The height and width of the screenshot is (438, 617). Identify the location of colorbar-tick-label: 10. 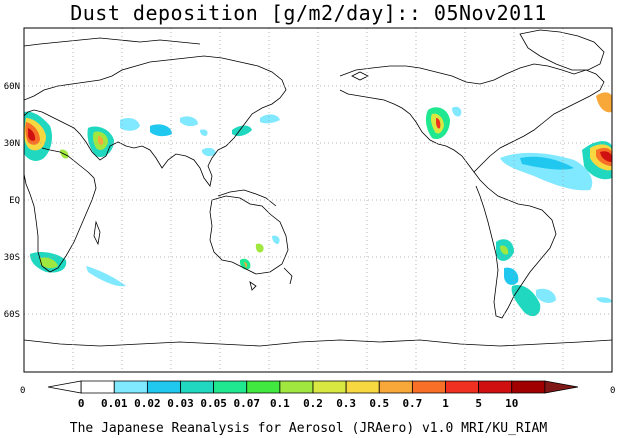
(512, 403).